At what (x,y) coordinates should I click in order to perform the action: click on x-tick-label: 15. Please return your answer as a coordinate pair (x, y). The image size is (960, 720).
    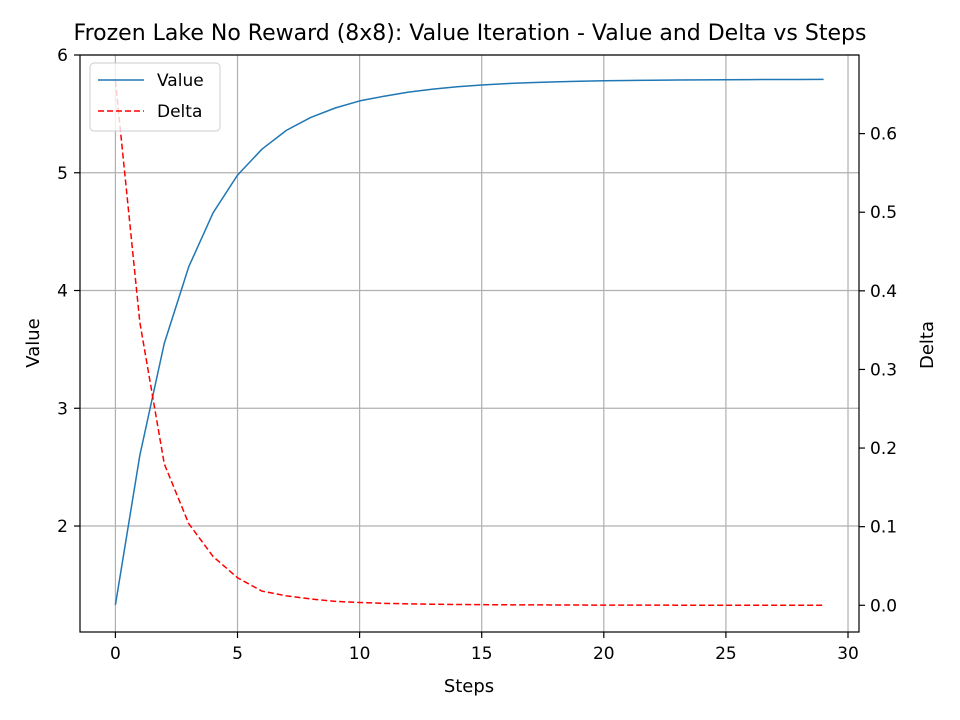
    Looking at the image, I should click on (482, 654).